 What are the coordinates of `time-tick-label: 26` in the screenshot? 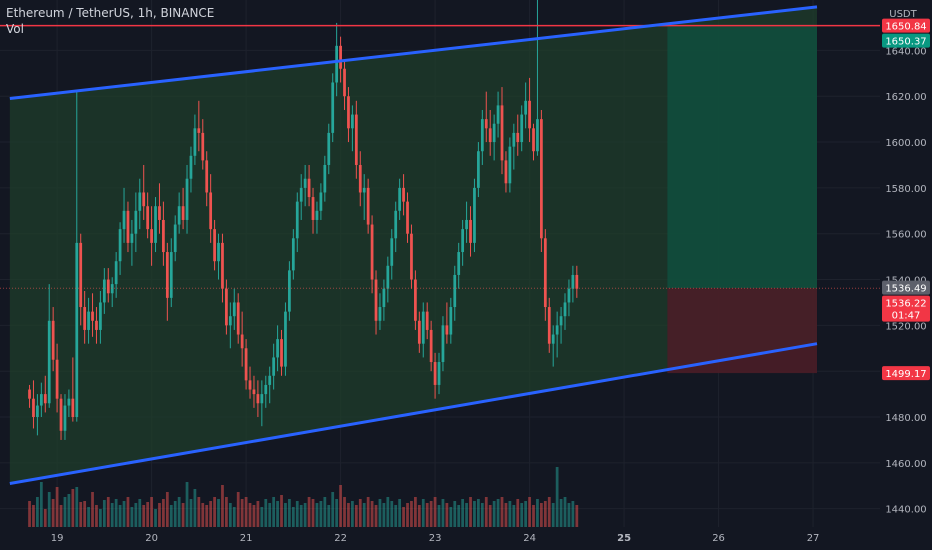 It's located at (718, 538).